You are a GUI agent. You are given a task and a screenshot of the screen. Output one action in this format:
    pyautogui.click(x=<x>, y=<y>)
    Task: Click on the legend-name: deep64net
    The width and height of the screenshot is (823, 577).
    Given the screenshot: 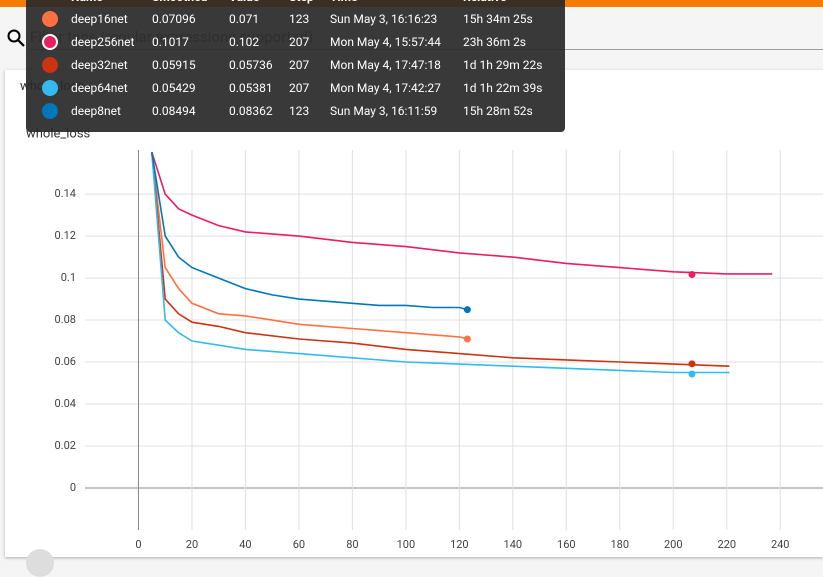 What is the action you would take?
    pyautogui.click(x=99, y=88)
    